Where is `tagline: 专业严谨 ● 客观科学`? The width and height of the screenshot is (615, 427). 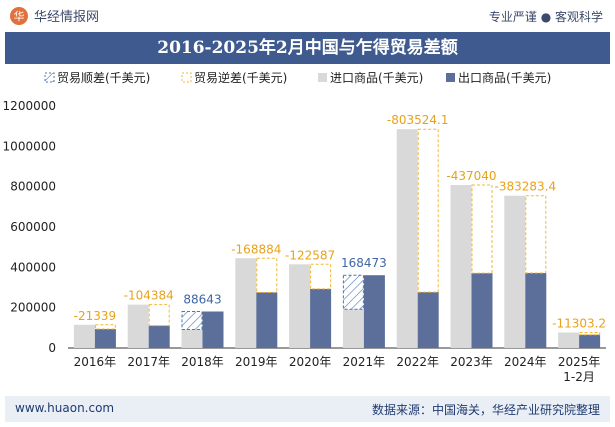 tagline: 专业严谨 ● 客观科学 is located at coordinates (545, 17).